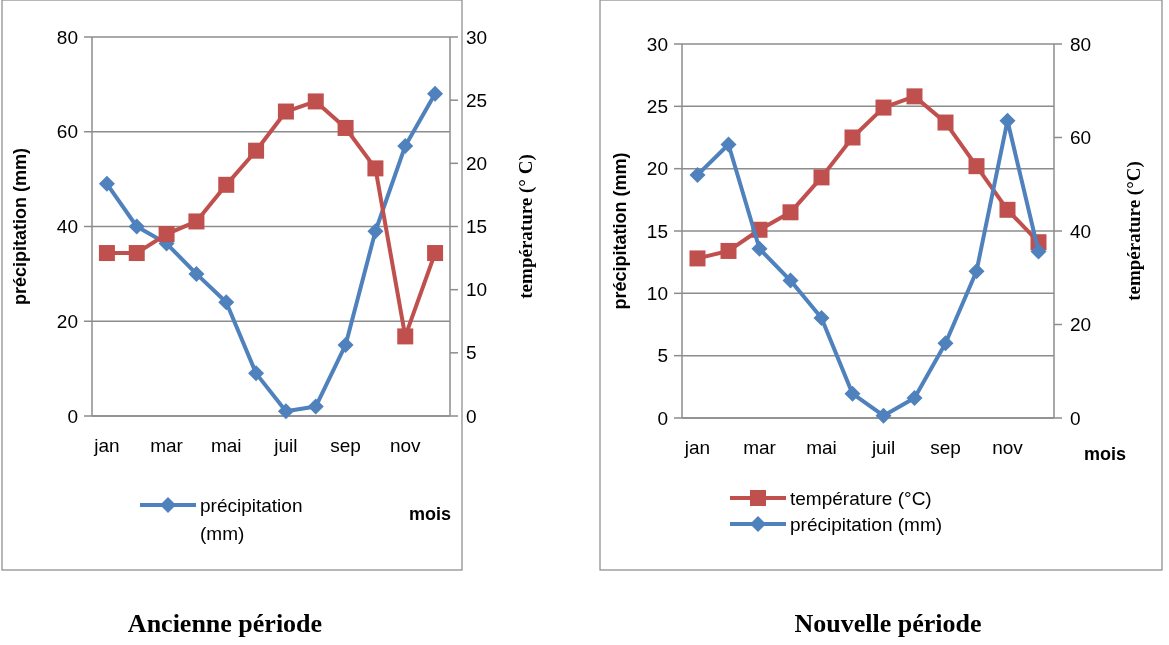 The height and width of the screenshot is (645, 1169). Describe the element at coordinates (1134, 231) in the screenshot. I see `y2-axis-title: température (°C)` at that location.